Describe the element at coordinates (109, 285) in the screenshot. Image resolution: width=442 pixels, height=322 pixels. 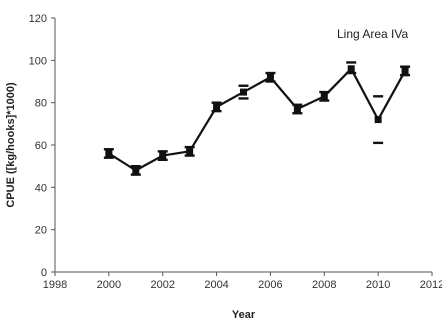
I see `x-tick-label: 2000` at that location.